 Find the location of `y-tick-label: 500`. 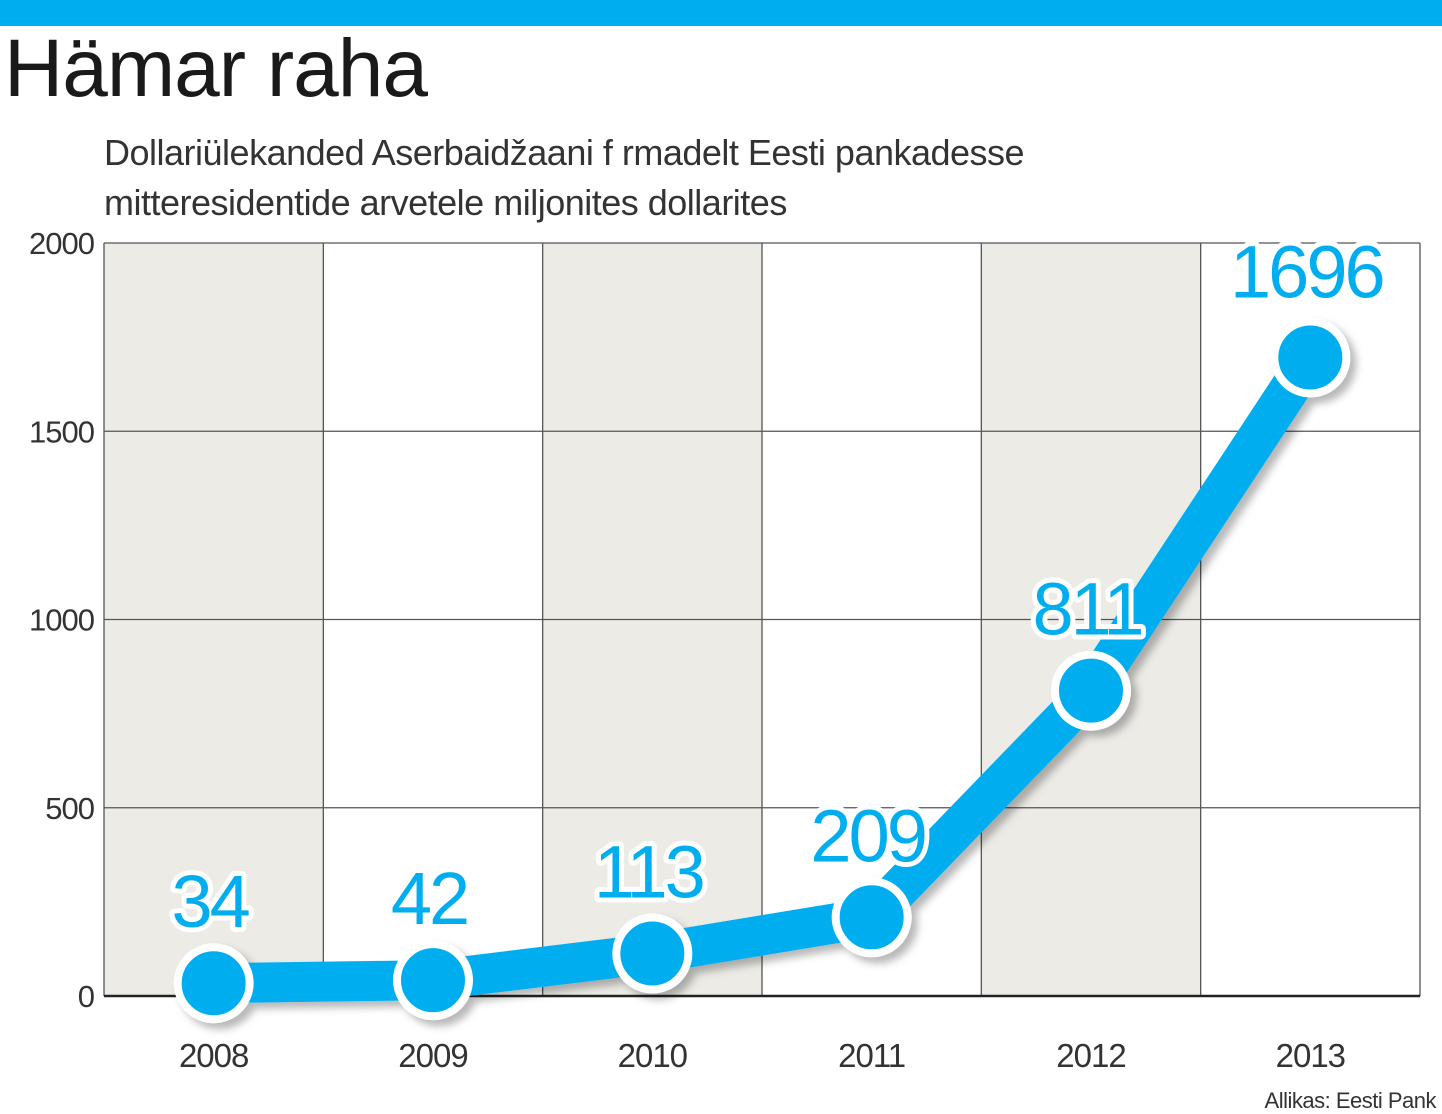

y-tick-label: 500 is located at coordinates (69, 808).